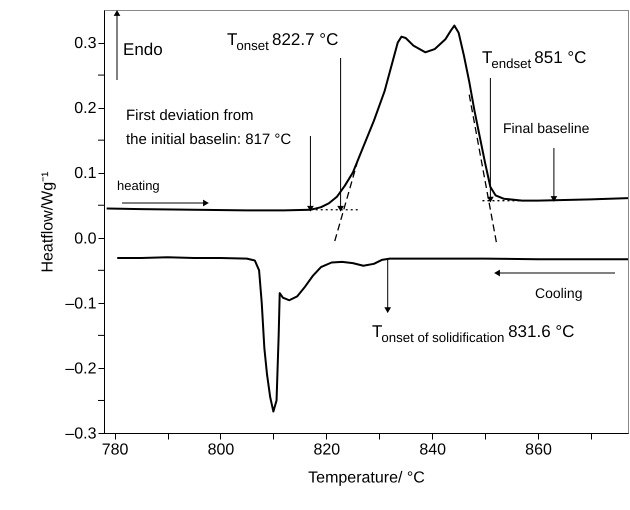 This screenshot has height=510, width=630. Describe the element at coordinates (115, 450) in the screenshot. I see `x-tick-label: 780` at that location.